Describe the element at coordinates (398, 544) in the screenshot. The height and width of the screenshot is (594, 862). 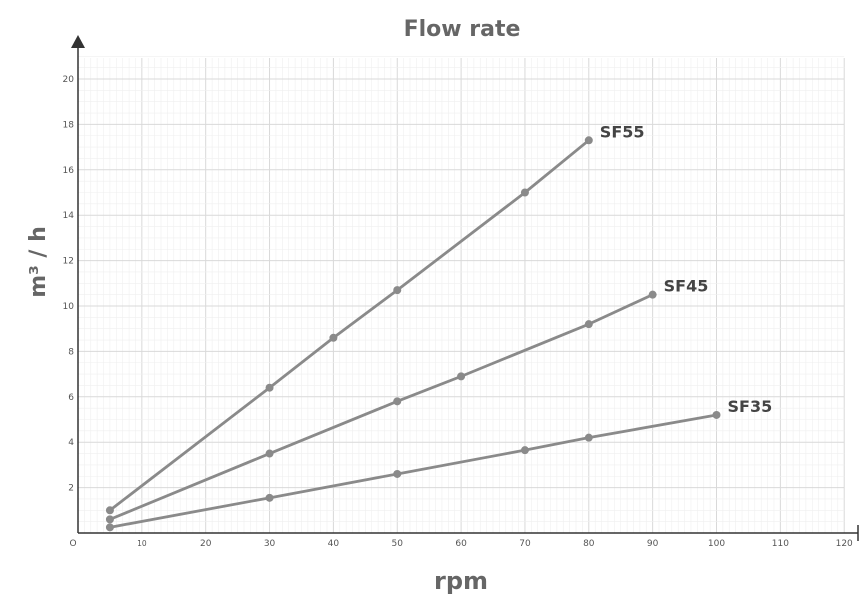
I see `x-tick-label: 50` at that location.